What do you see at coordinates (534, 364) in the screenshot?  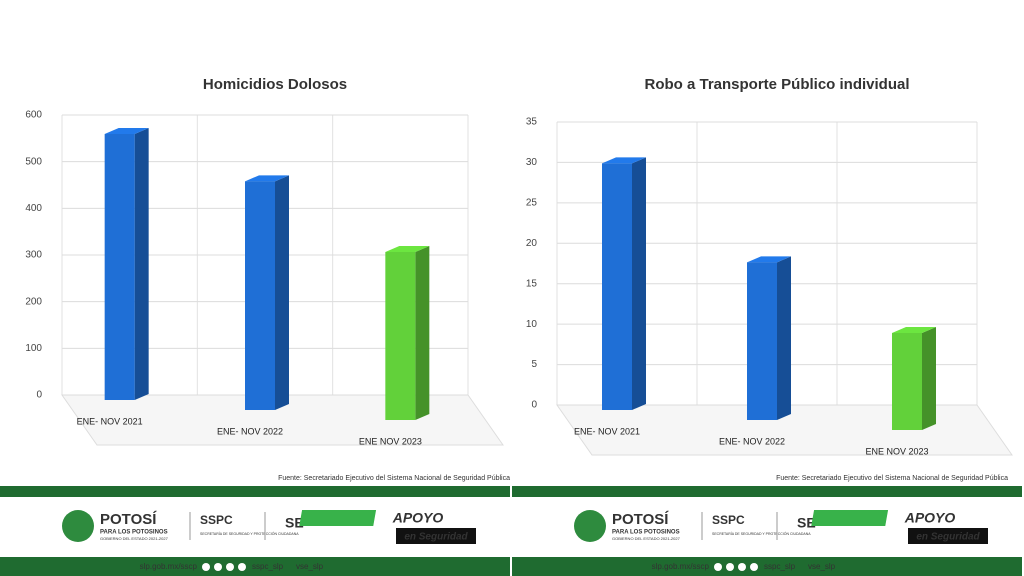 I see `y-tick-label: 5` at bounding box center [534, 364].